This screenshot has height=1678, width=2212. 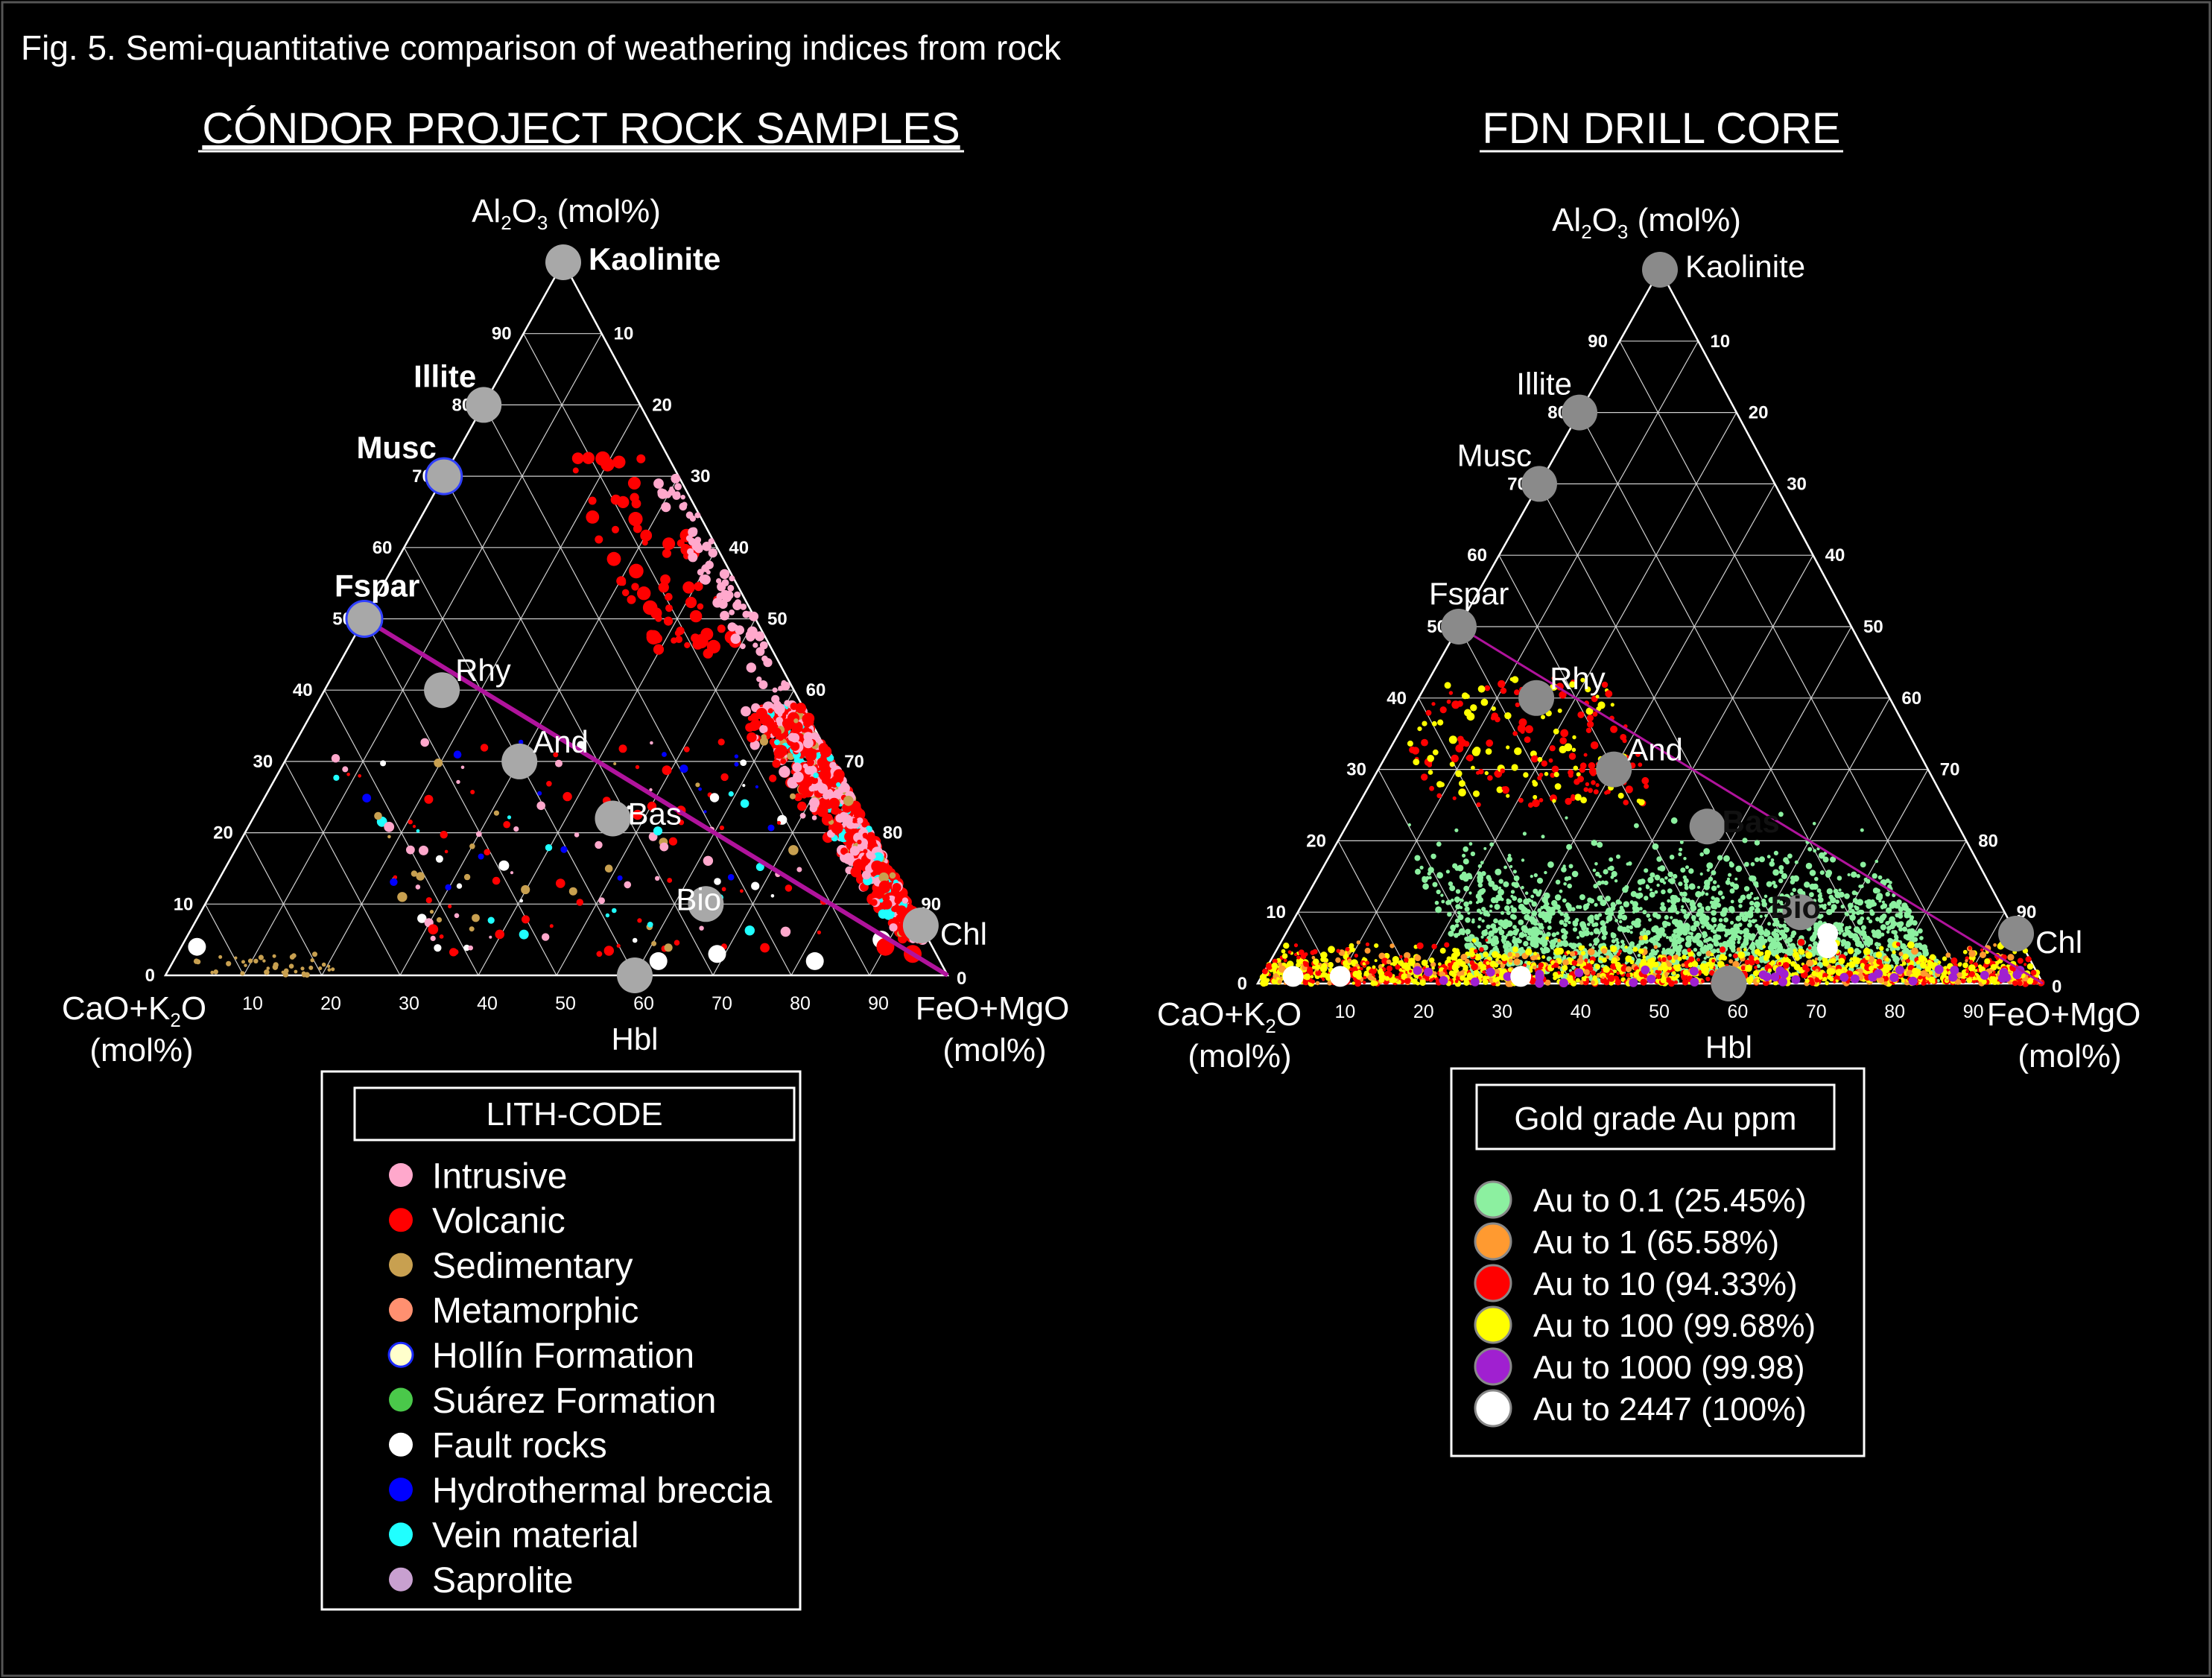 I want to click on ternary-grid, so click(x=557, y=655).